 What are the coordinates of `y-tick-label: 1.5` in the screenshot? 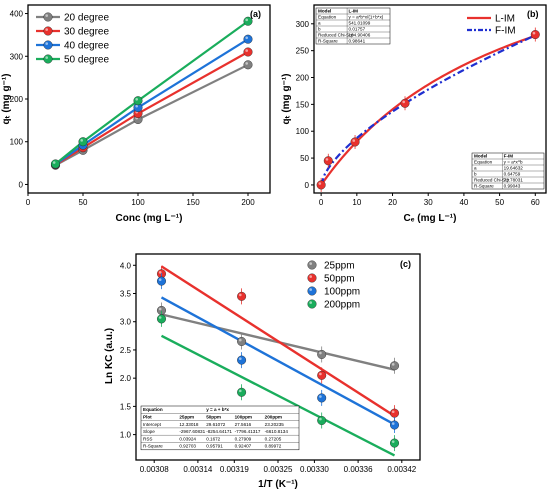 It's located at (126, 406).